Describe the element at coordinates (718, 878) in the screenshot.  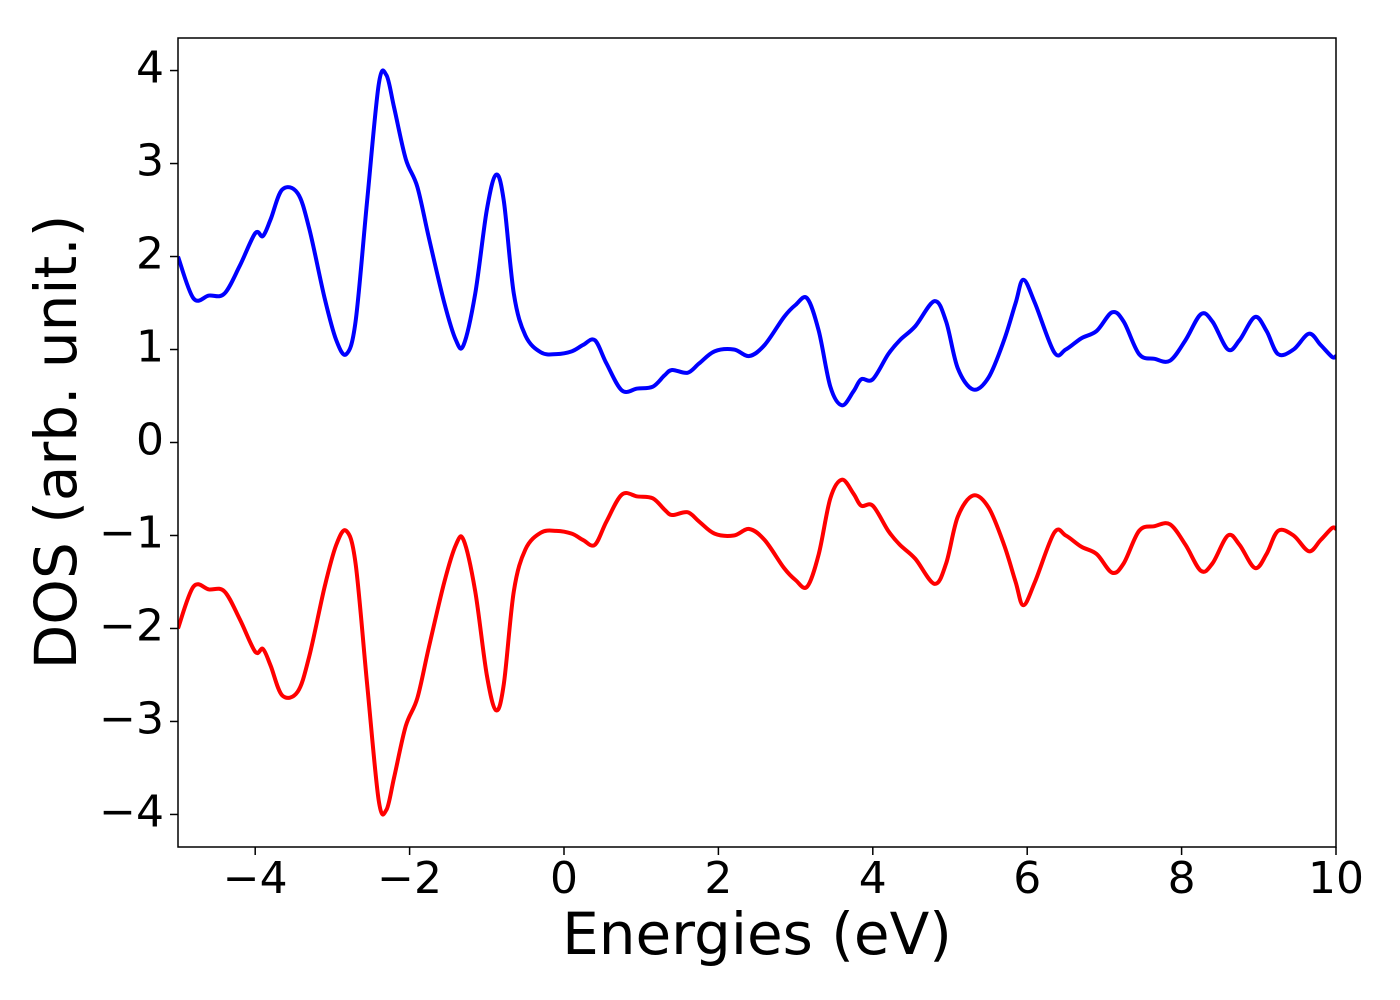
I see `x-tick-label: 2` at that location.